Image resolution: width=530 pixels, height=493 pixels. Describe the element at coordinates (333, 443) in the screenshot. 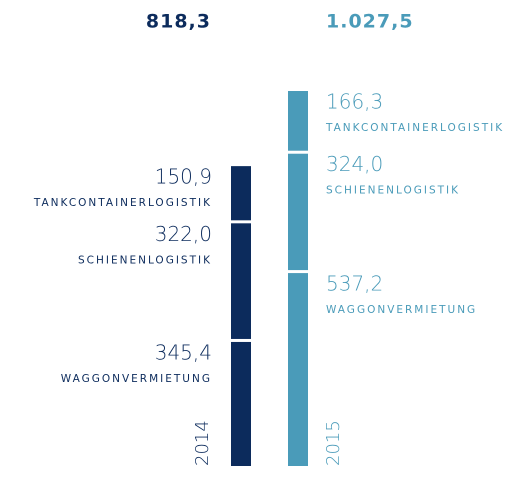

I see `year-label: 2015` at that location.